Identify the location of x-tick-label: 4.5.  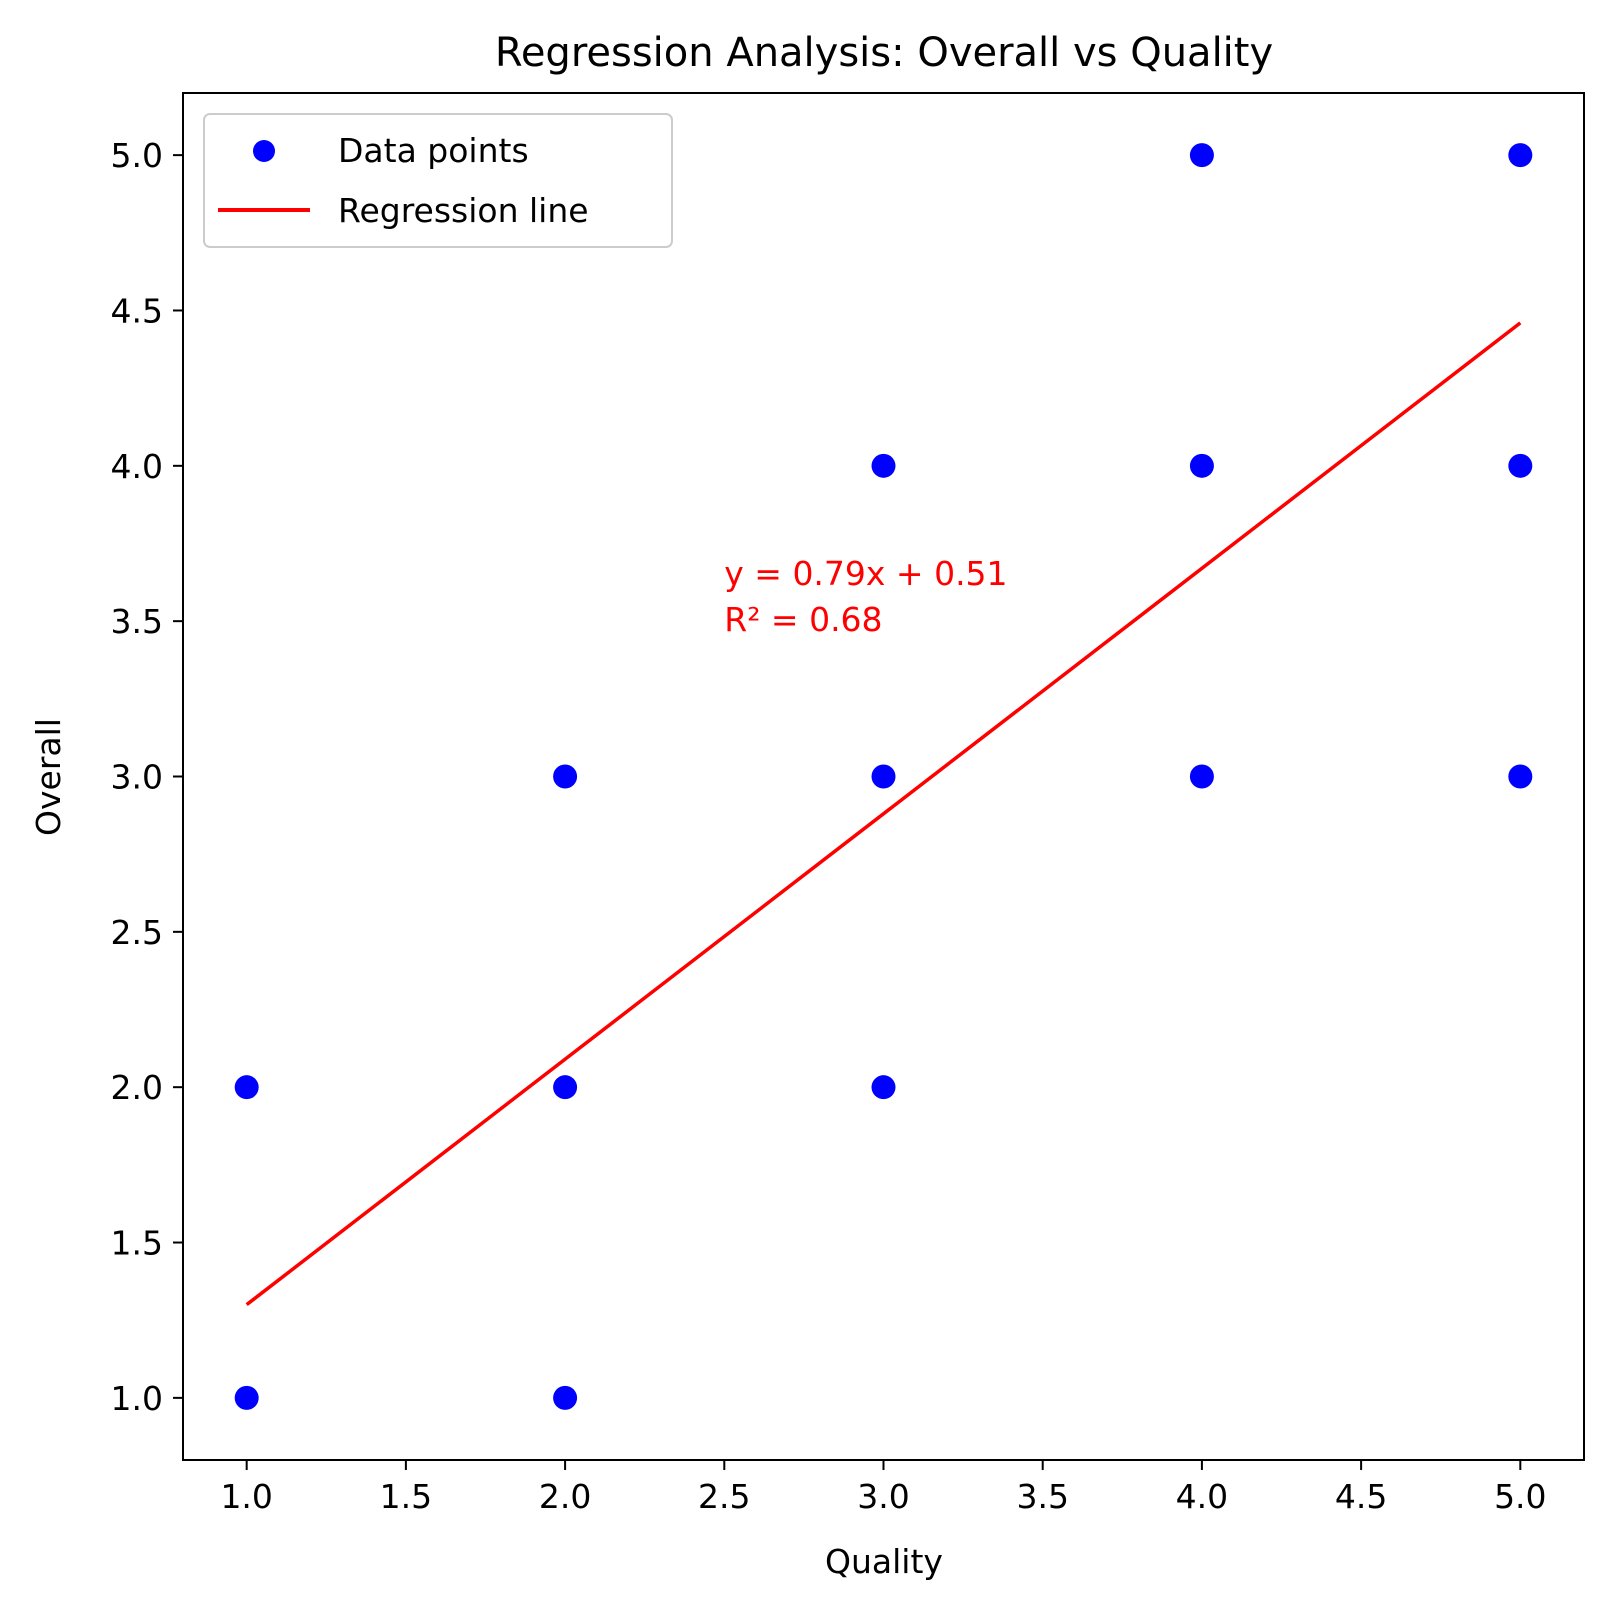
(1361, 1496).